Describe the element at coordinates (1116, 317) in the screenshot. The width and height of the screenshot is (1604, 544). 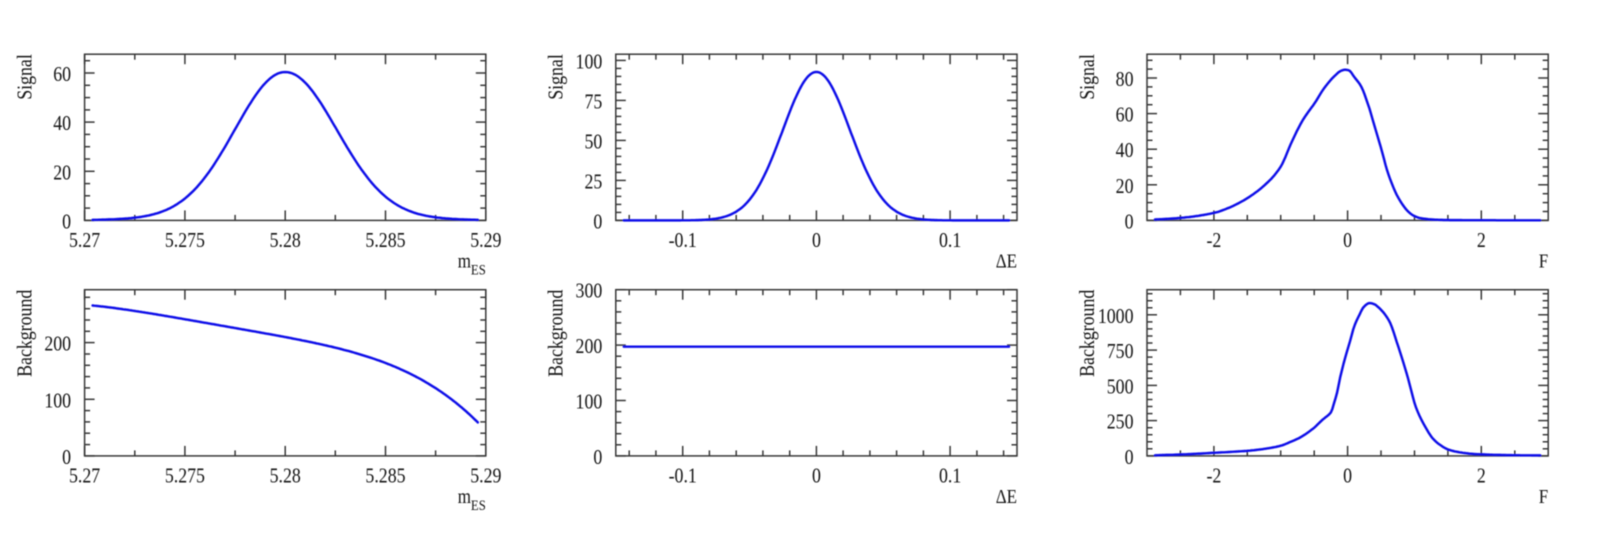
I see `svg-text: 1000` at that location.